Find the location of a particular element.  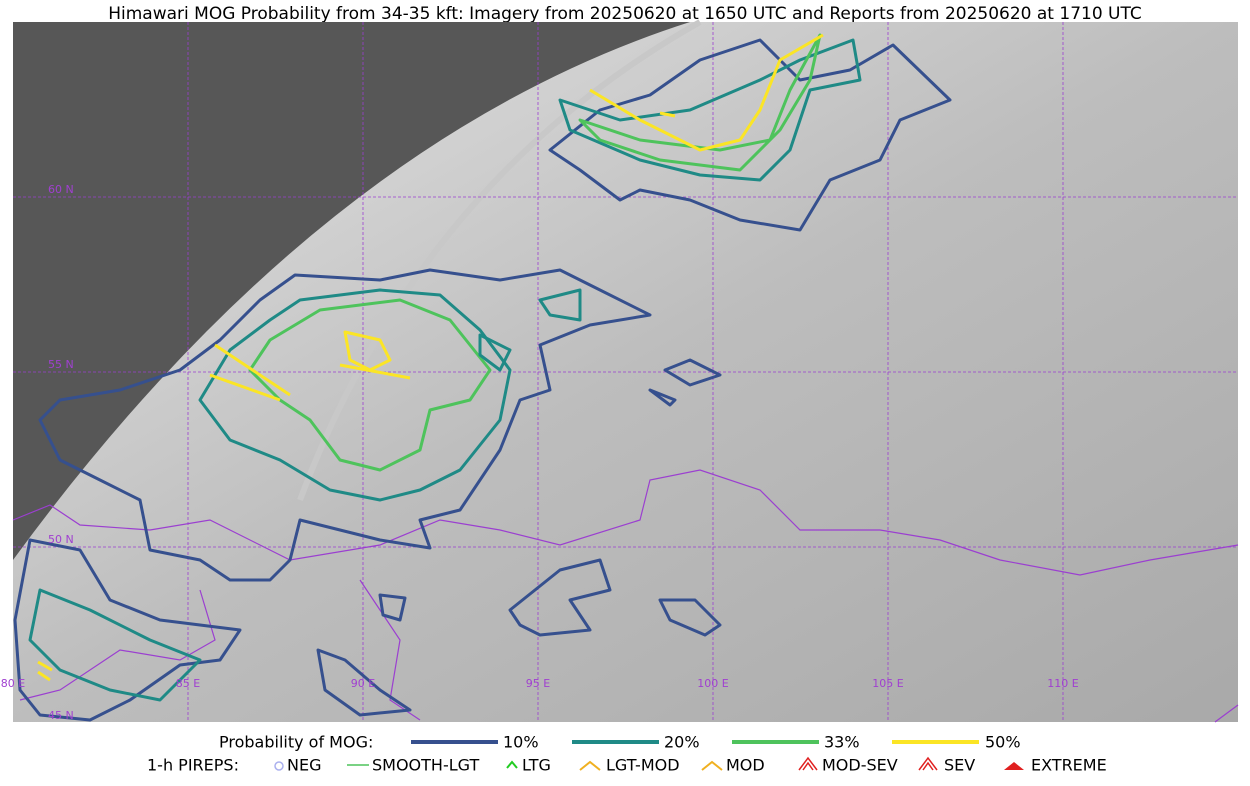

icon-mod is located at coordinates (712, 765).